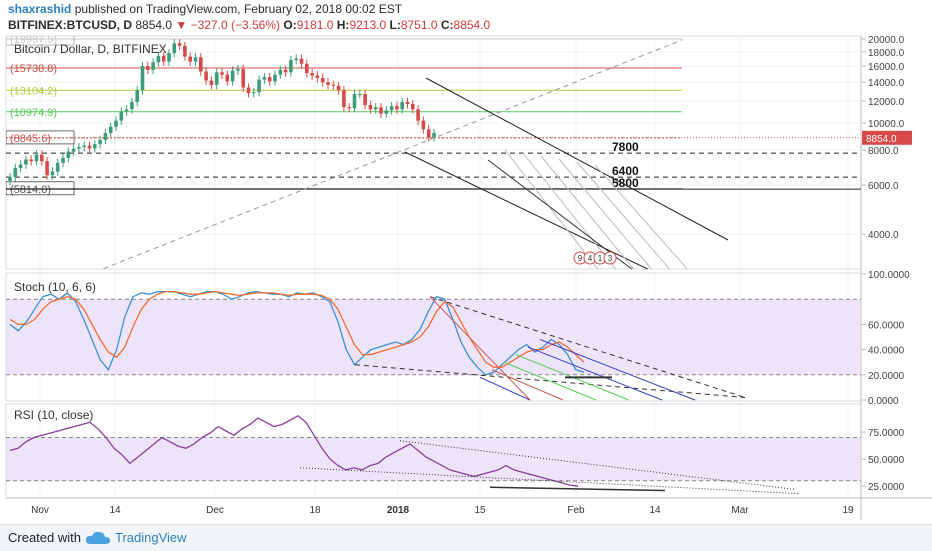  What do you see at coordinates (883, 186) in the screenshot?
I see `price-tick-label: 6000.0` at bounding box center [883, 186].